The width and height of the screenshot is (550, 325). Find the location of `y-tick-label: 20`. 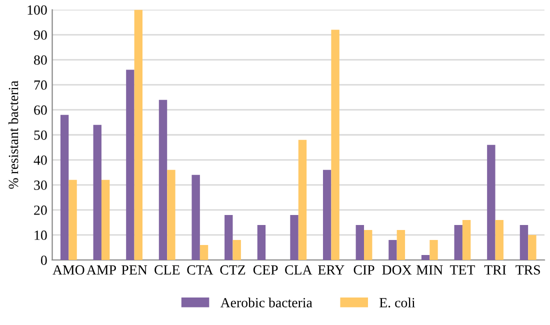

y-tick-label: 20 is located at coordinates (40, 210).